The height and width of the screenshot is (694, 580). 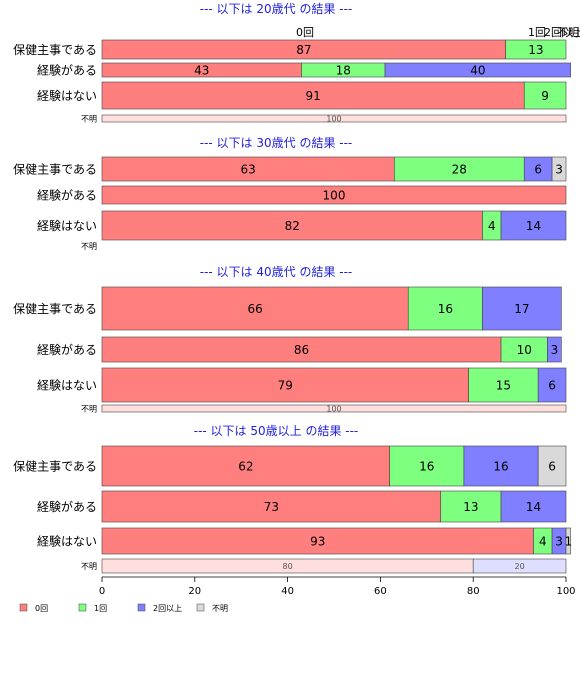 What do you see at coordinates (317, 542) in the screenshot?
I see `bar-value-label: 93` at bounding box center [317, 542].